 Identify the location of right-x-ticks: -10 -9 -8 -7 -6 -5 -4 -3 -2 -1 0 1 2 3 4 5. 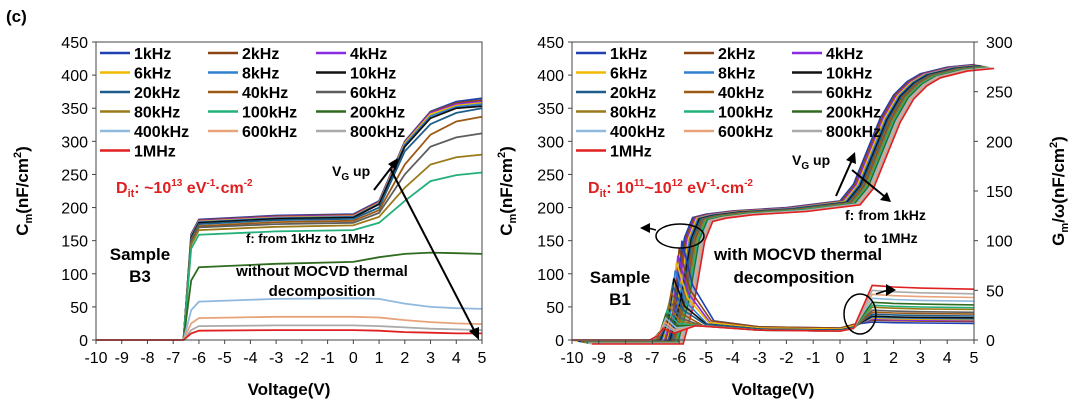
(769, 353).